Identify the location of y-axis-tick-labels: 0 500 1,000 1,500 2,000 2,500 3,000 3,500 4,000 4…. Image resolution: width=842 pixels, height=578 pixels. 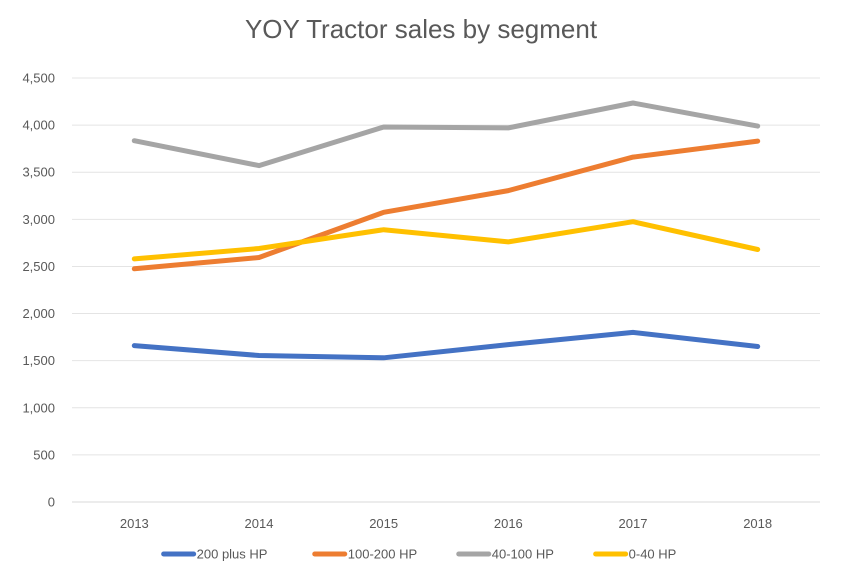
(38, 290).